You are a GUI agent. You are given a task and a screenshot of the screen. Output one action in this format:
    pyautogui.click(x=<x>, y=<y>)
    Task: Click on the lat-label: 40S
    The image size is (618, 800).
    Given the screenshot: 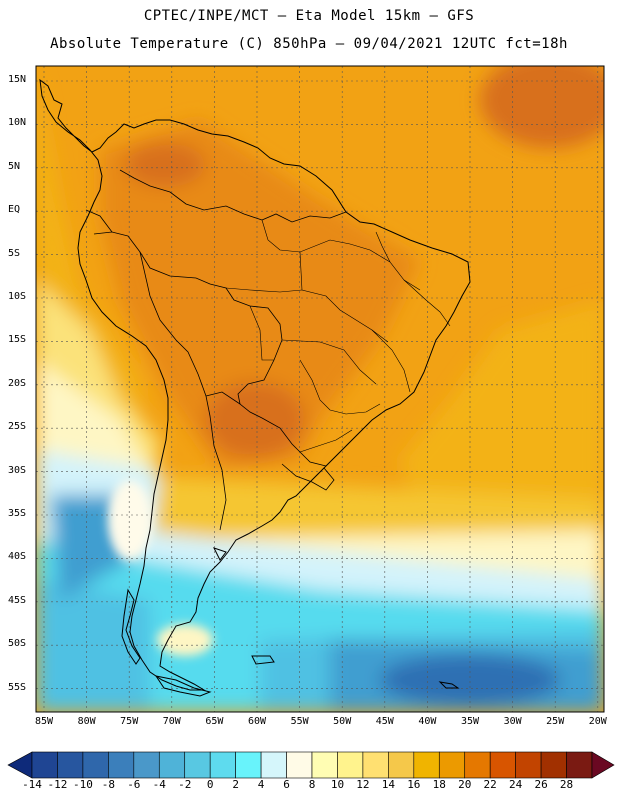 What is the action you would take?
    pyautogui.click(x=17, y=557)
    